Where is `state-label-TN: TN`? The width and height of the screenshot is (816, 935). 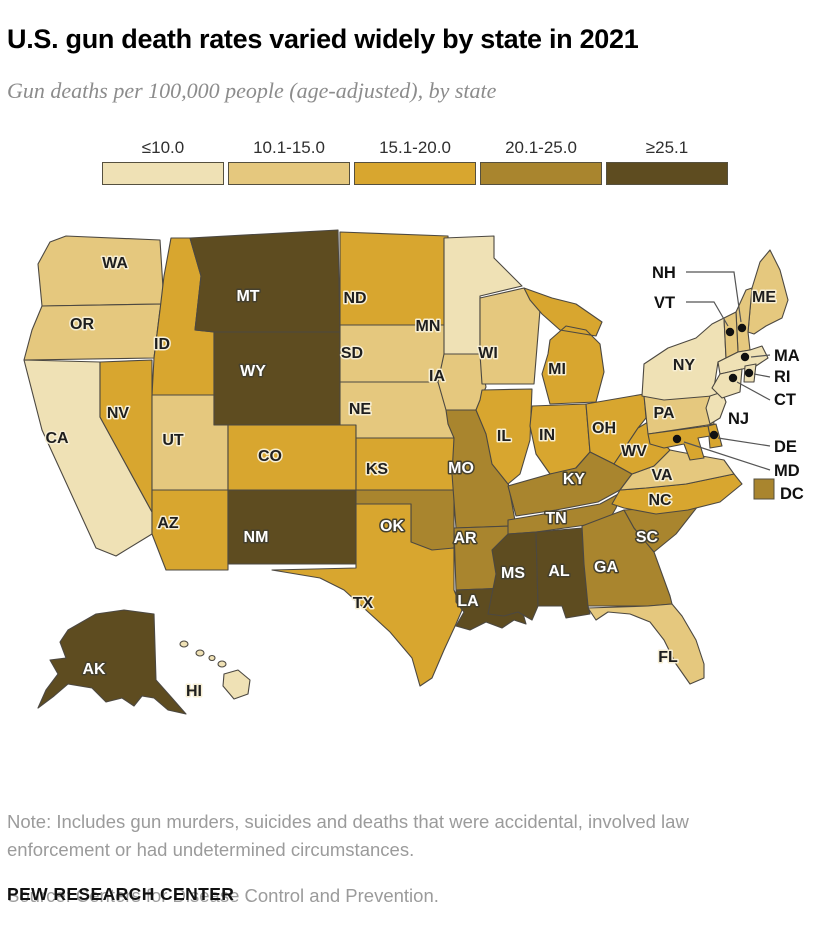
state-label-TN: TN is located at coordinates (555, 518).